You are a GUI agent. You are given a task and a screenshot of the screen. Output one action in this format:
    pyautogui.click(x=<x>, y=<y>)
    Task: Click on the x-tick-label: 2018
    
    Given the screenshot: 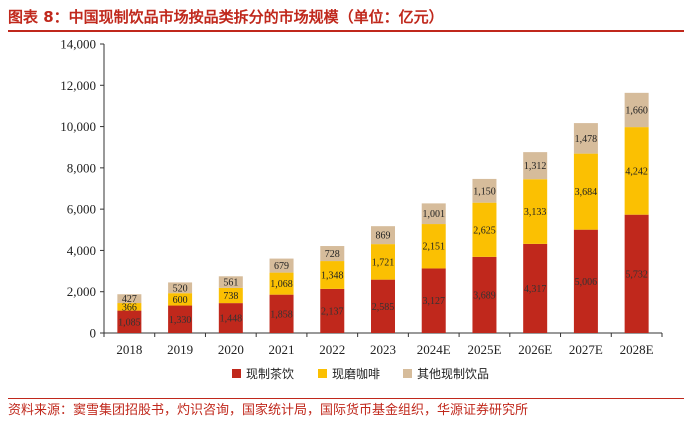 What is the action you would take?
    pyautogui.click(x=129, y=349)
    